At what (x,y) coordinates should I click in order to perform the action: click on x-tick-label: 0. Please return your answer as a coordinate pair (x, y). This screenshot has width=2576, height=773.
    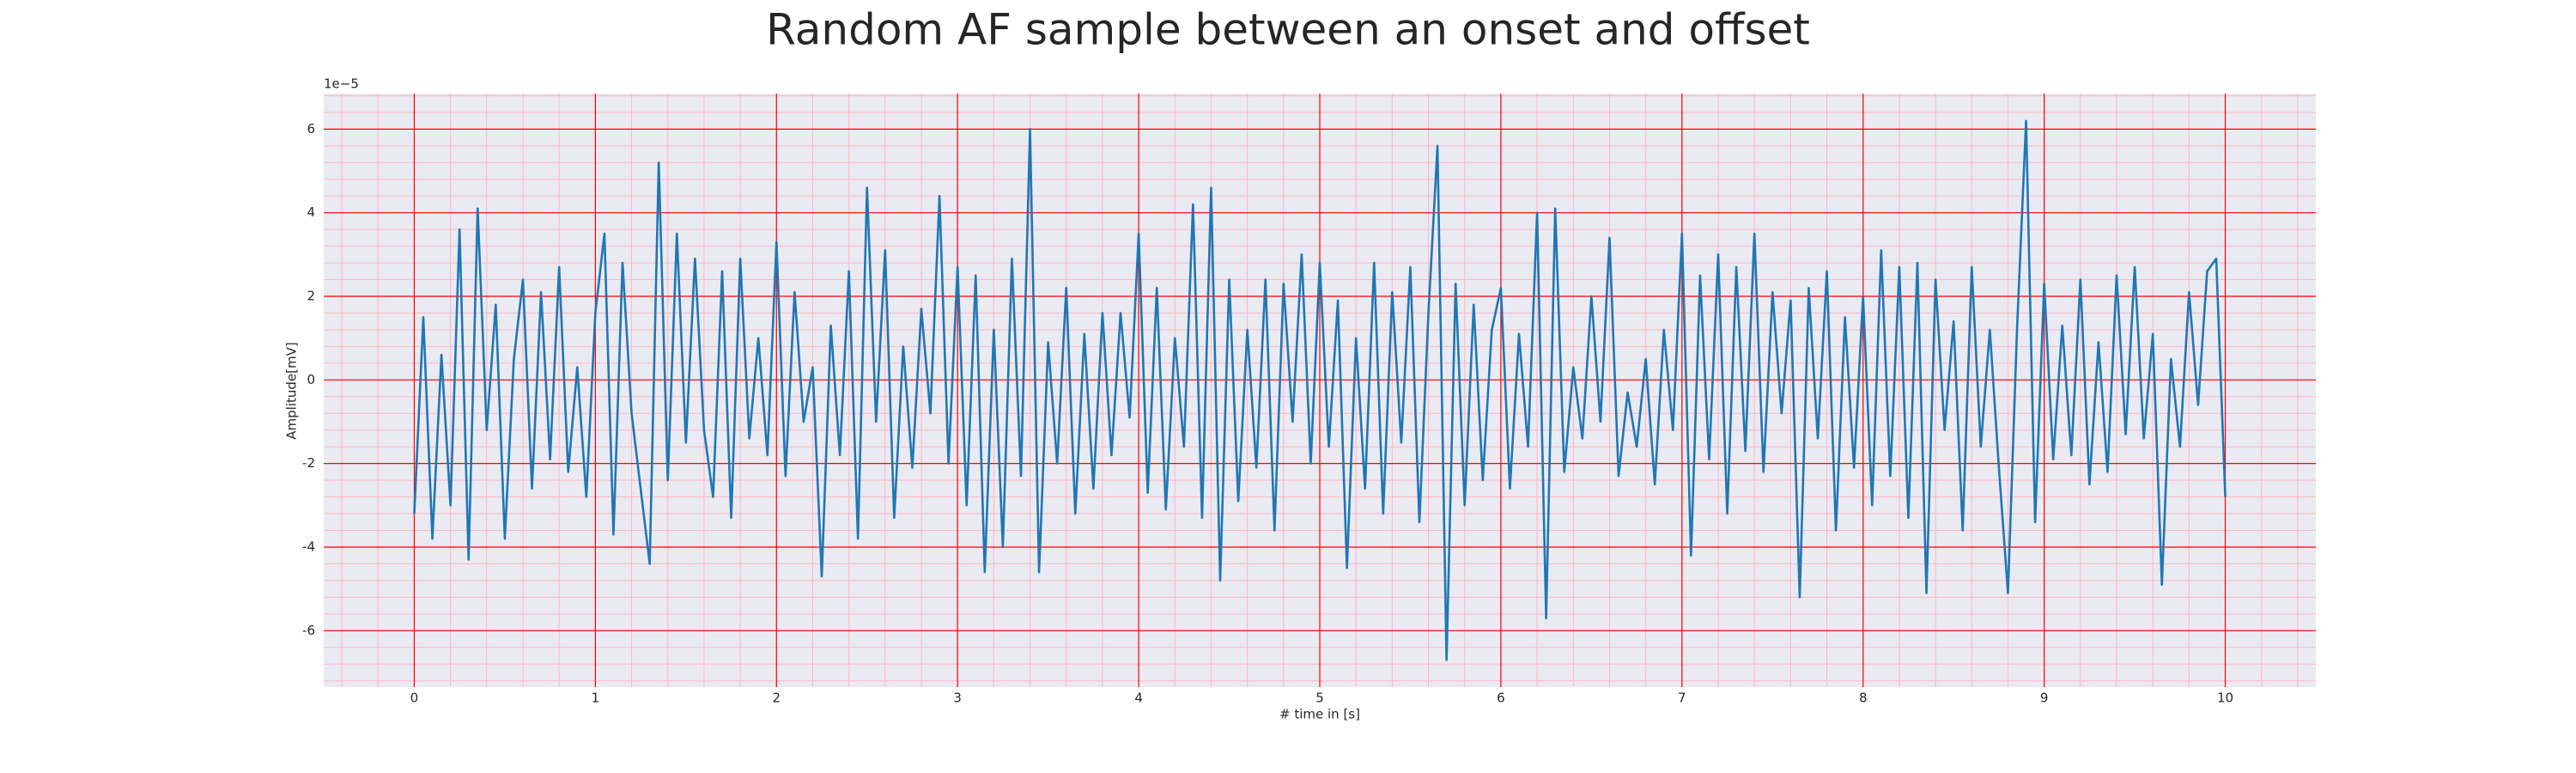
    Looking at the image, I should click on (414, 698).